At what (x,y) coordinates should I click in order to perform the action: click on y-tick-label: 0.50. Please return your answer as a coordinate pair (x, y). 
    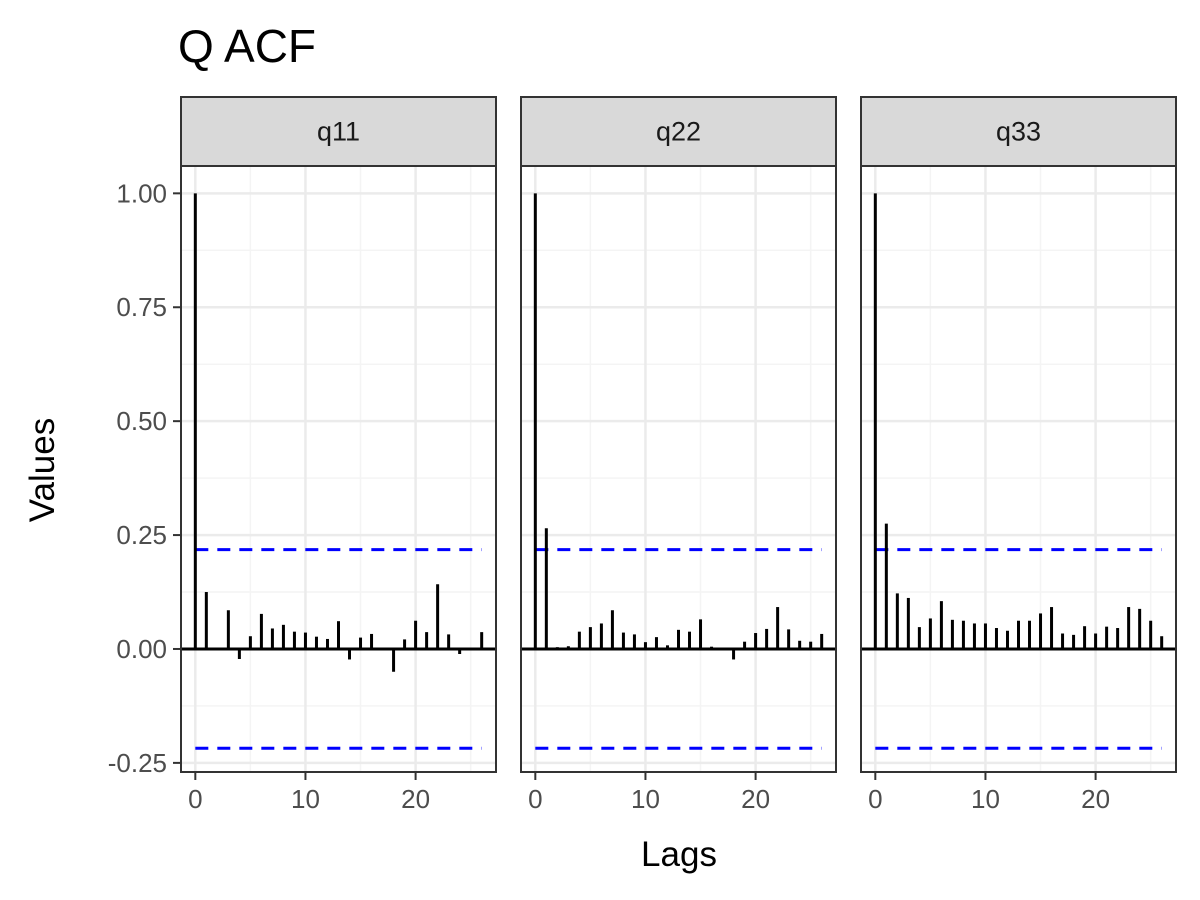
    Looking at the image, I should click on (141, 421).